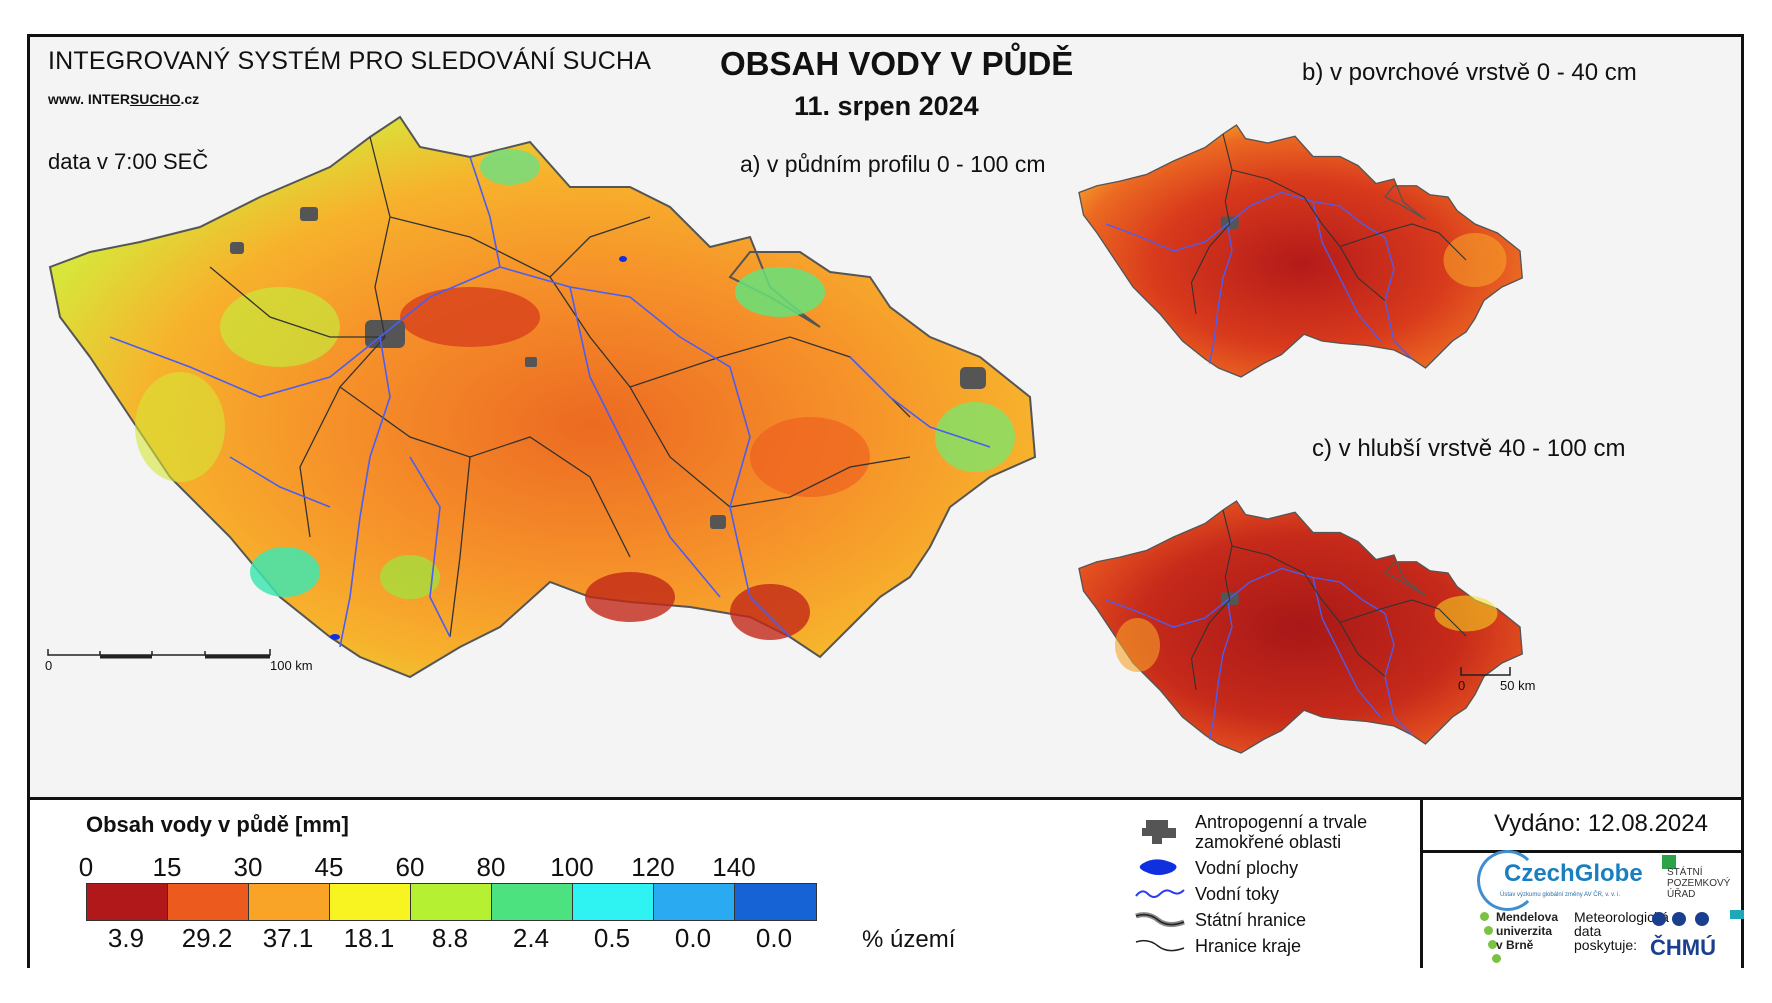  I want to click on legend-threshold: 45, so click(329, 867).